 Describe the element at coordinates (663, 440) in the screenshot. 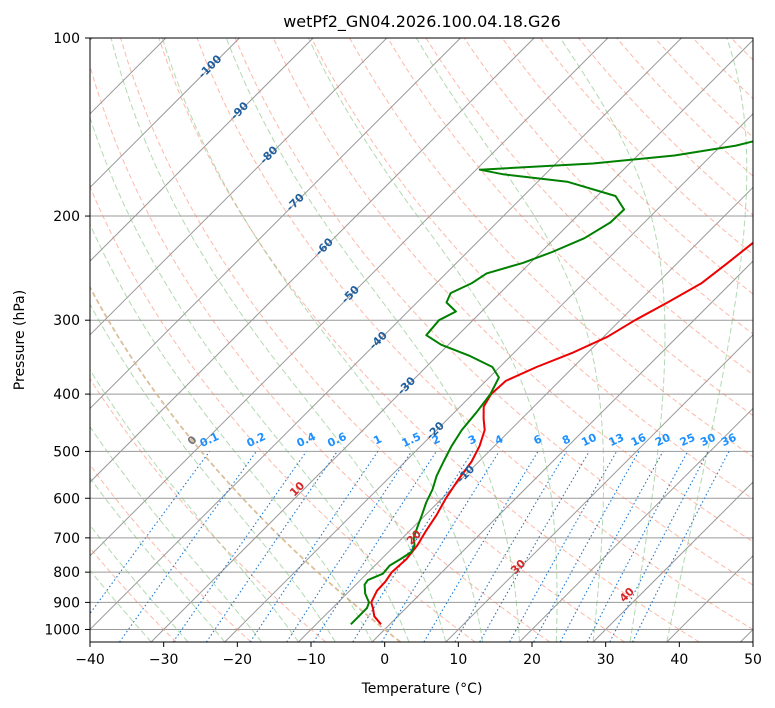

I see `mixing-ratio-label: 20` at that location.